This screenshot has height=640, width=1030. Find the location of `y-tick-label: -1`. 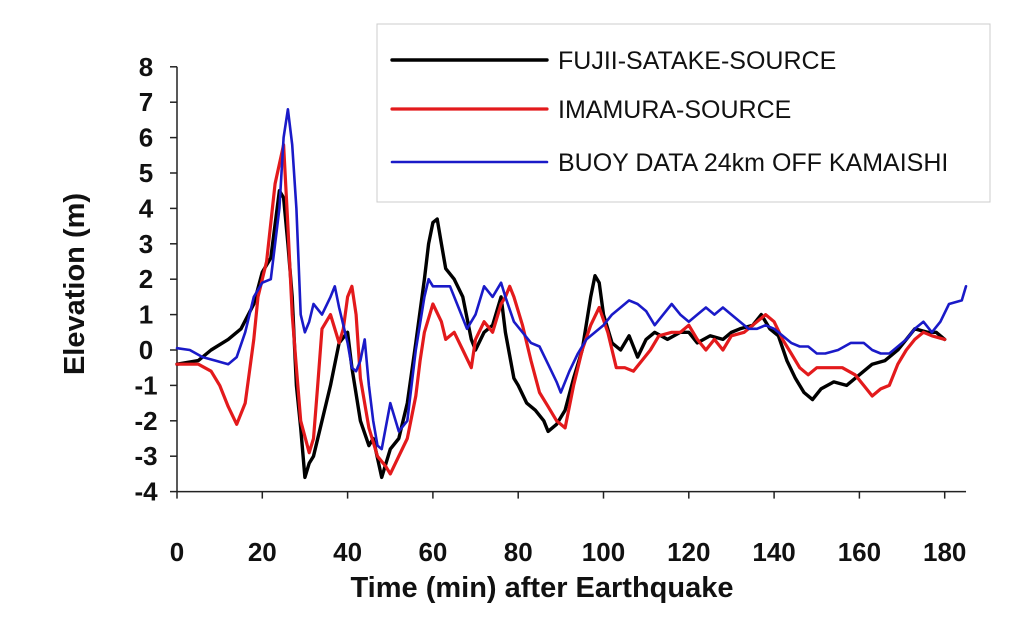

y-tick-label: -1 is located at coordinates (145, 385).